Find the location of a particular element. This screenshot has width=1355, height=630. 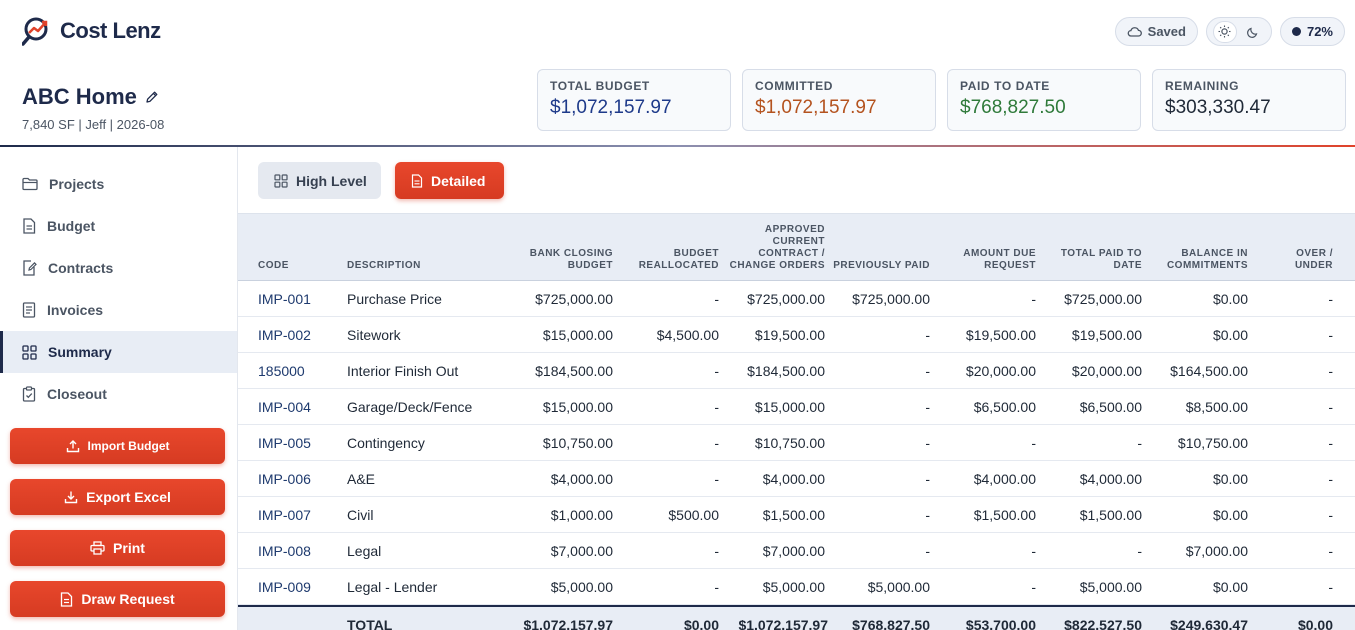

row-code: IMP-002 is located at coordinates (284, 335).